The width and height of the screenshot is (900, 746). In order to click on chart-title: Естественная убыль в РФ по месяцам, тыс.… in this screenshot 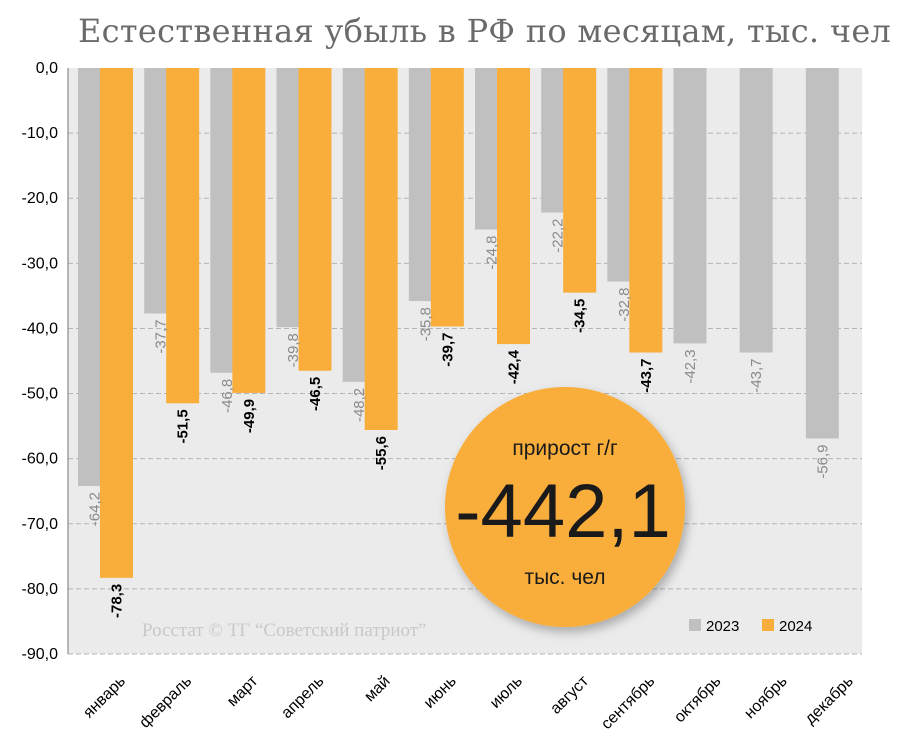, I will do `click(485, 31)`.